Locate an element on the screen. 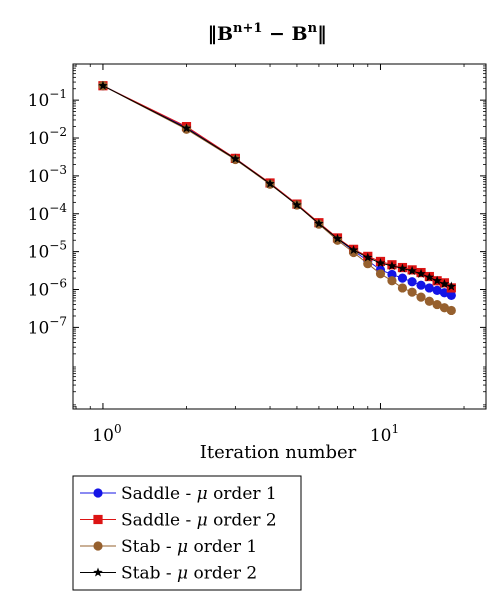 Image resolution: width=500 pixels, height=604 pixels. legend-entry: Saddle - μ order 1 is located at coordinates (178, 494).